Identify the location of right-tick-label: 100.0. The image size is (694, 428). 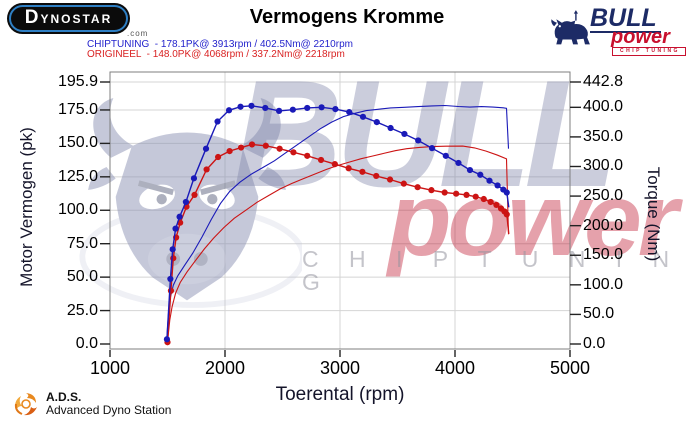
(603, 284).